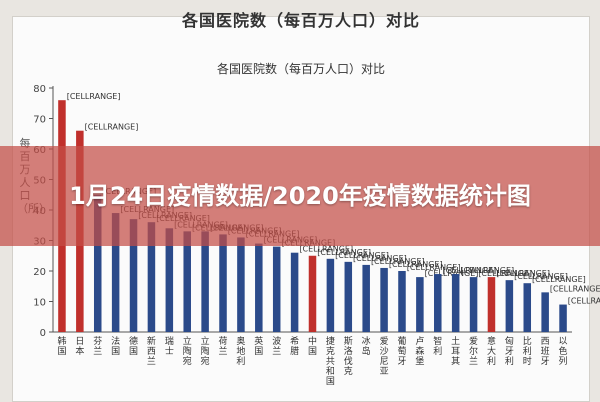 The image size is (600, 402). I want to click on x-tick-label: 比利时, so click(527, 351).